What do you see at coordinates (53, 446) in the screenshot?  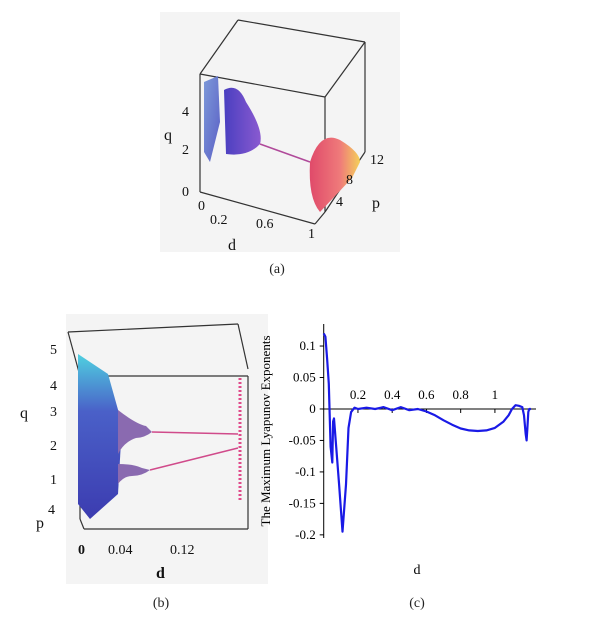 I see `q-tick-b: 2` at bounding box center [53, 446].